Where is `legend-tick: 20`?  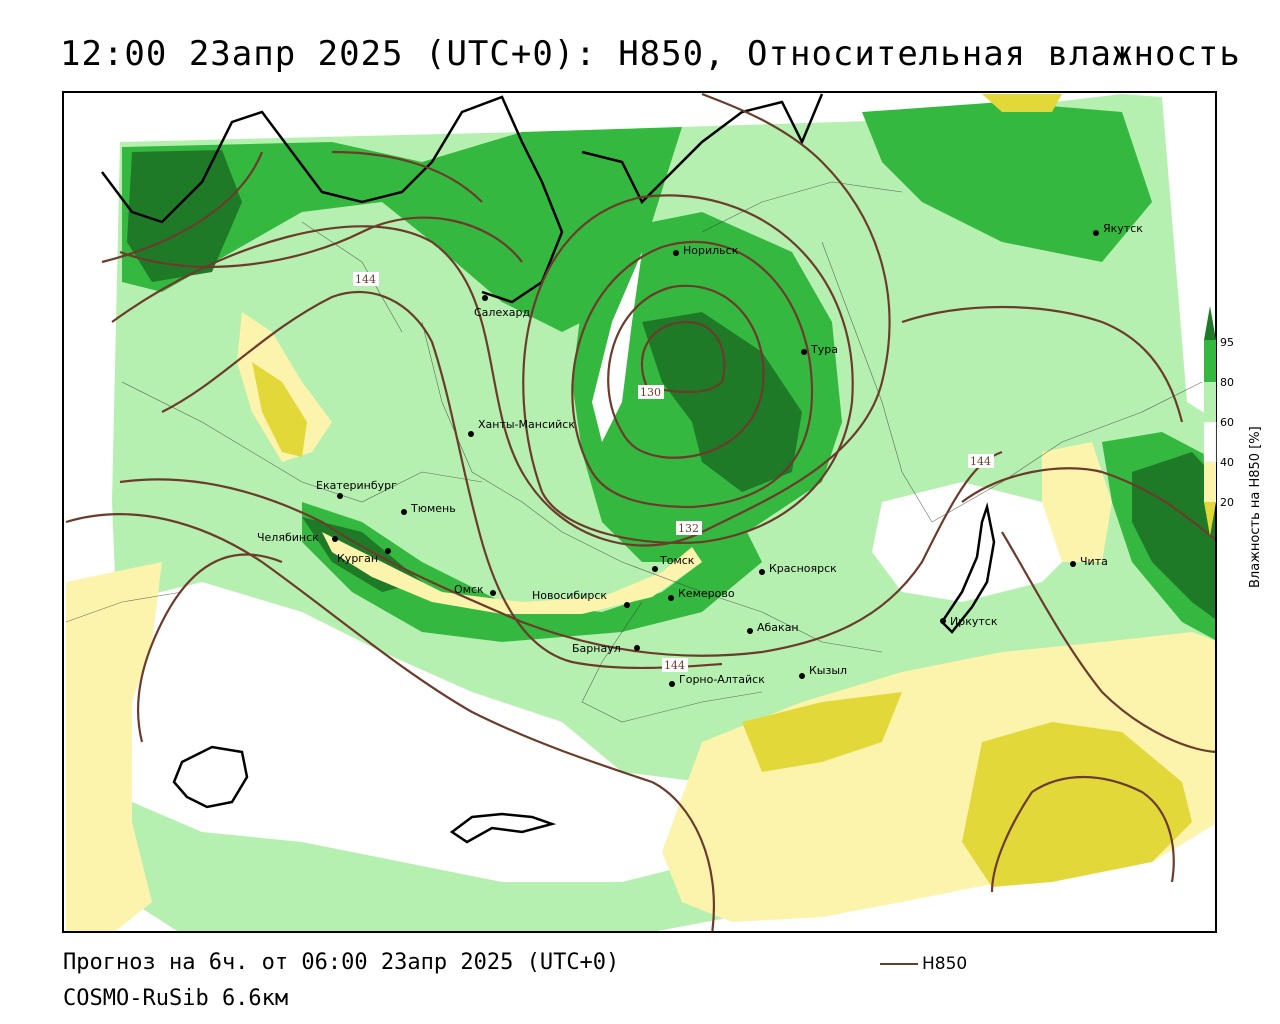 legend-tick: 20 is located at coordinates (1227, 502).